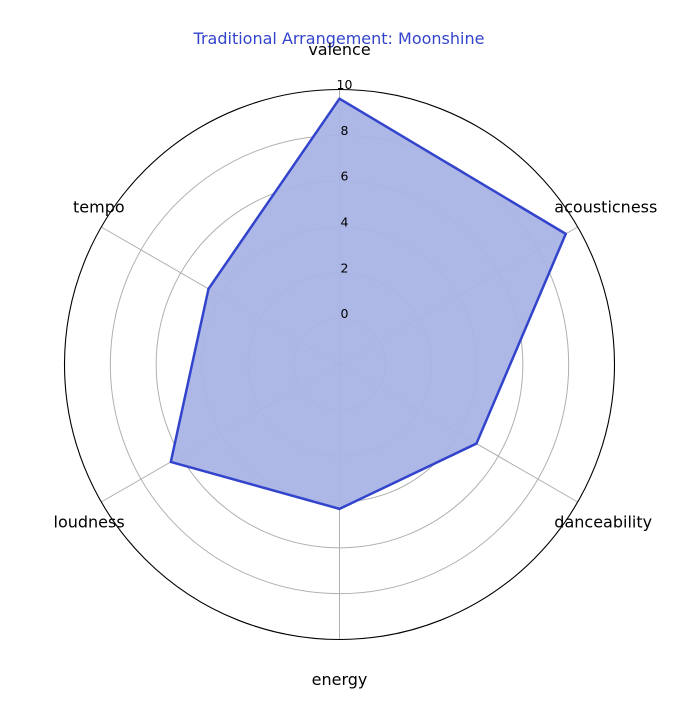 The height and width of the screenshot is (721, 695). Describe the element at coordinates (171, 462) in the screenshot. I see `data-point-loudness` at that location.